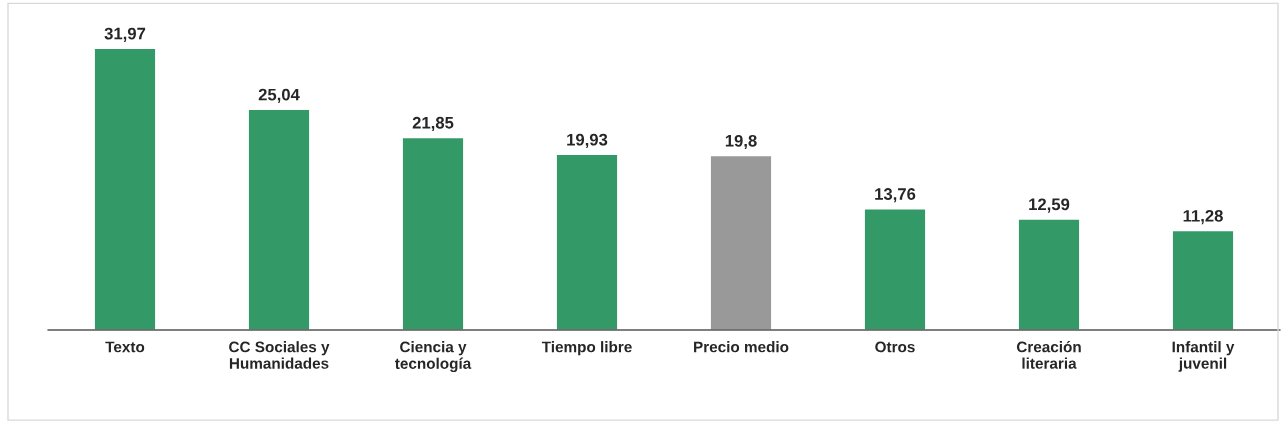 The width and height of the screenshot is (1284, 421). I want to click on data-label: 31,97, so click(125, 34).